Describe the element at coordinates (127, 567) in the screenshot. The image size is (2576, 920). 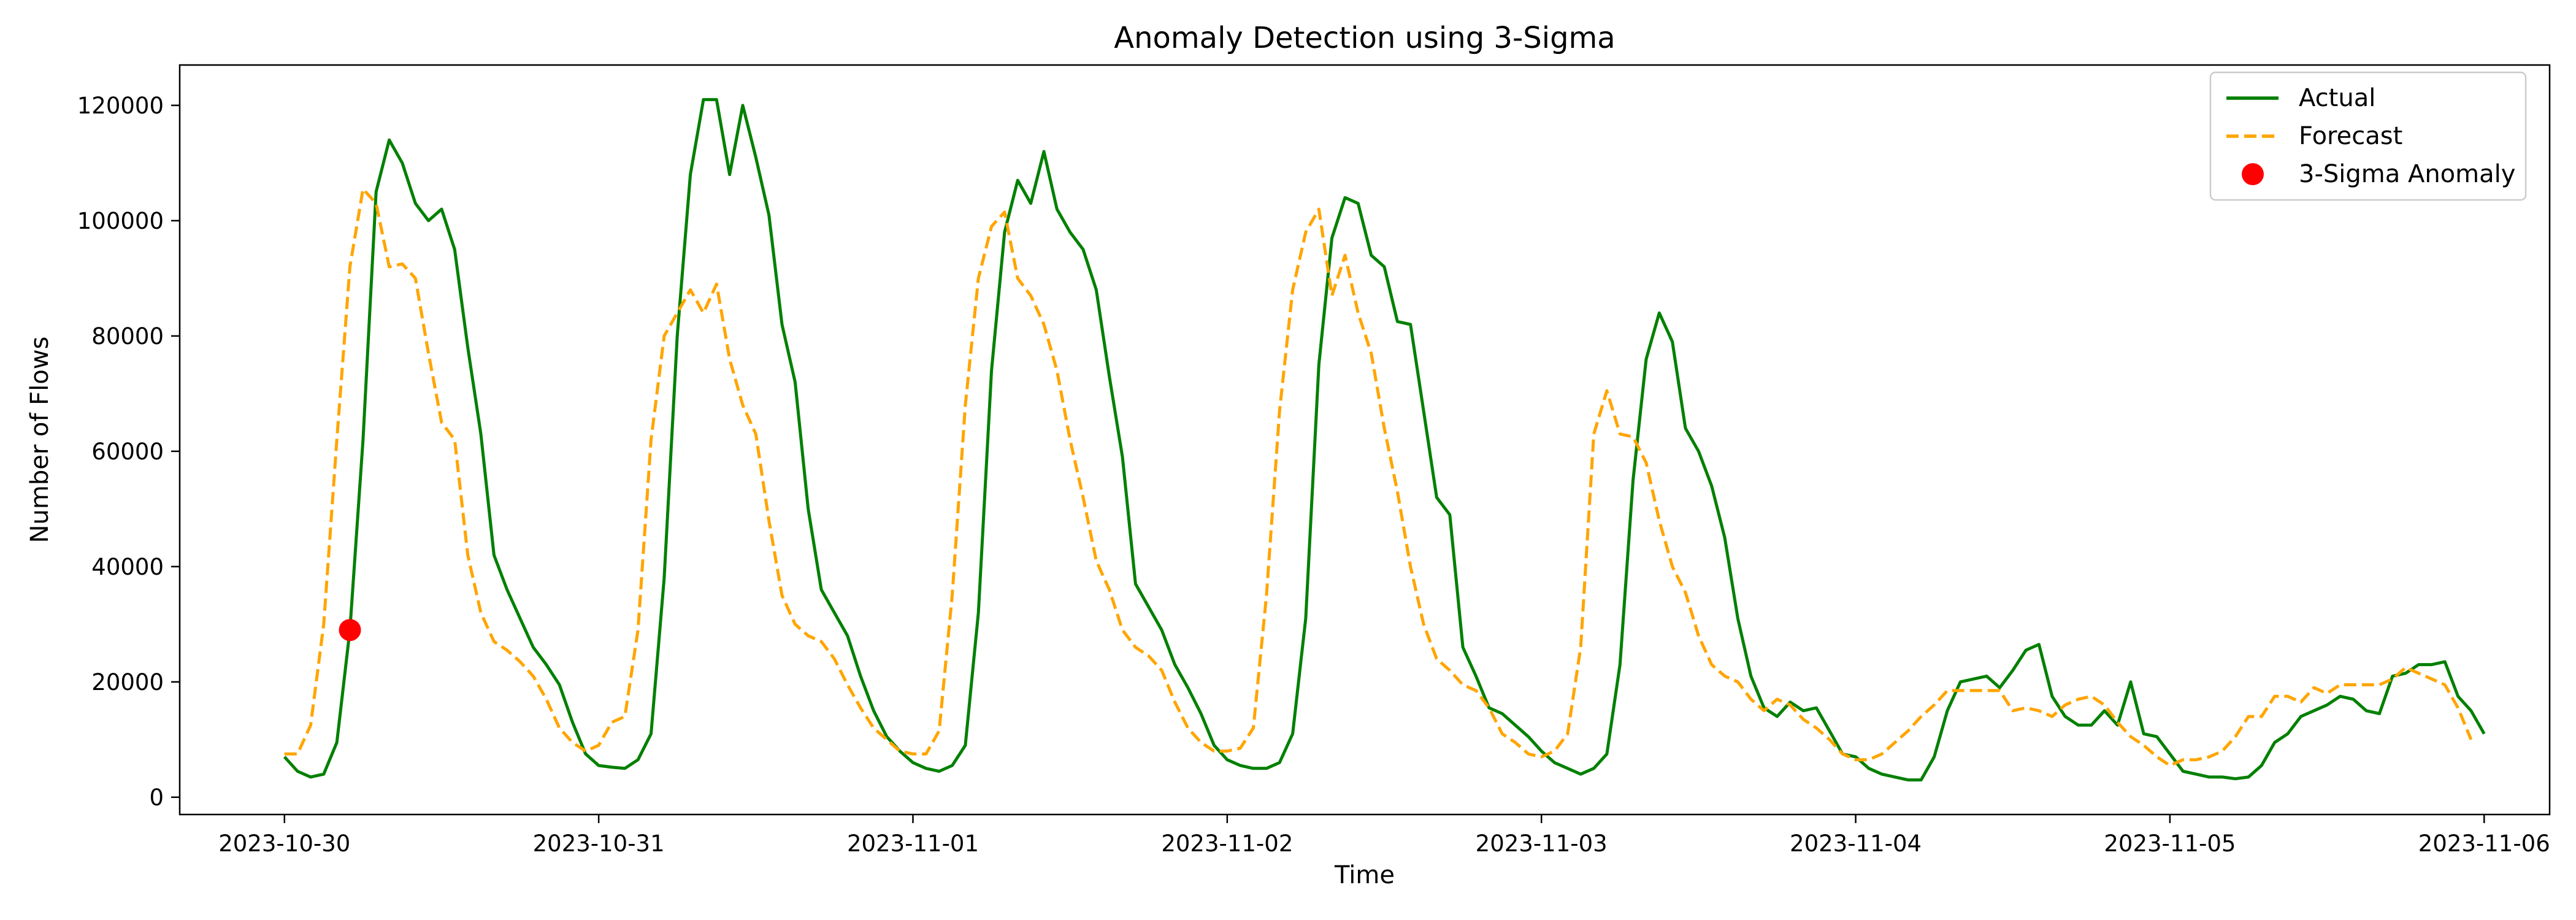
I see `y-tick-label: 40000` at that location.